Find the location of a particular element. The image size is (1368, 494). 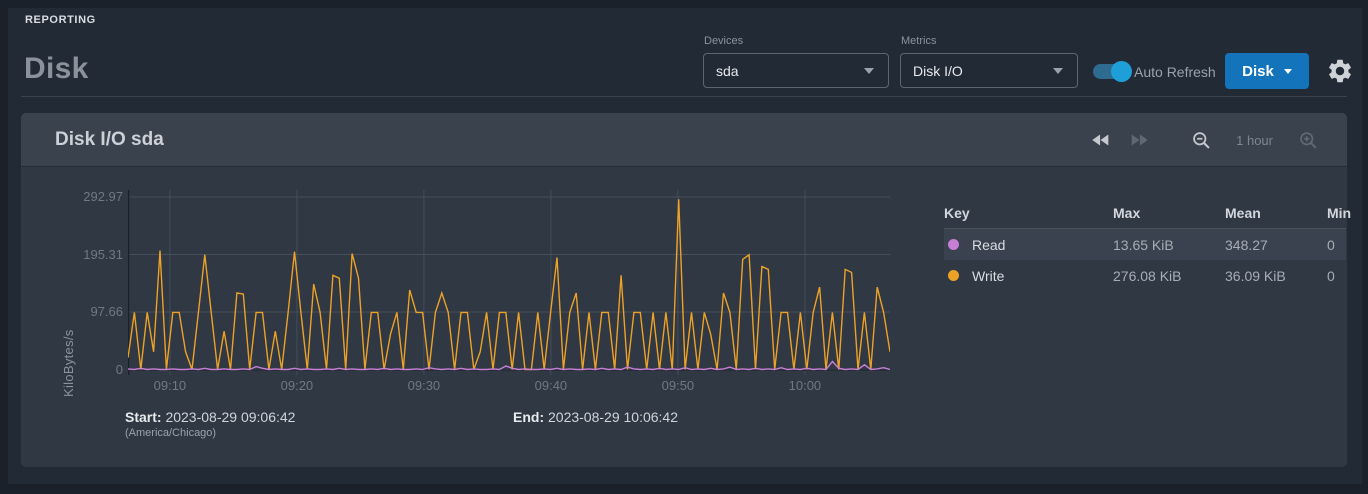

y-tick-label: 195.31 is located at coordinates (103, 254).